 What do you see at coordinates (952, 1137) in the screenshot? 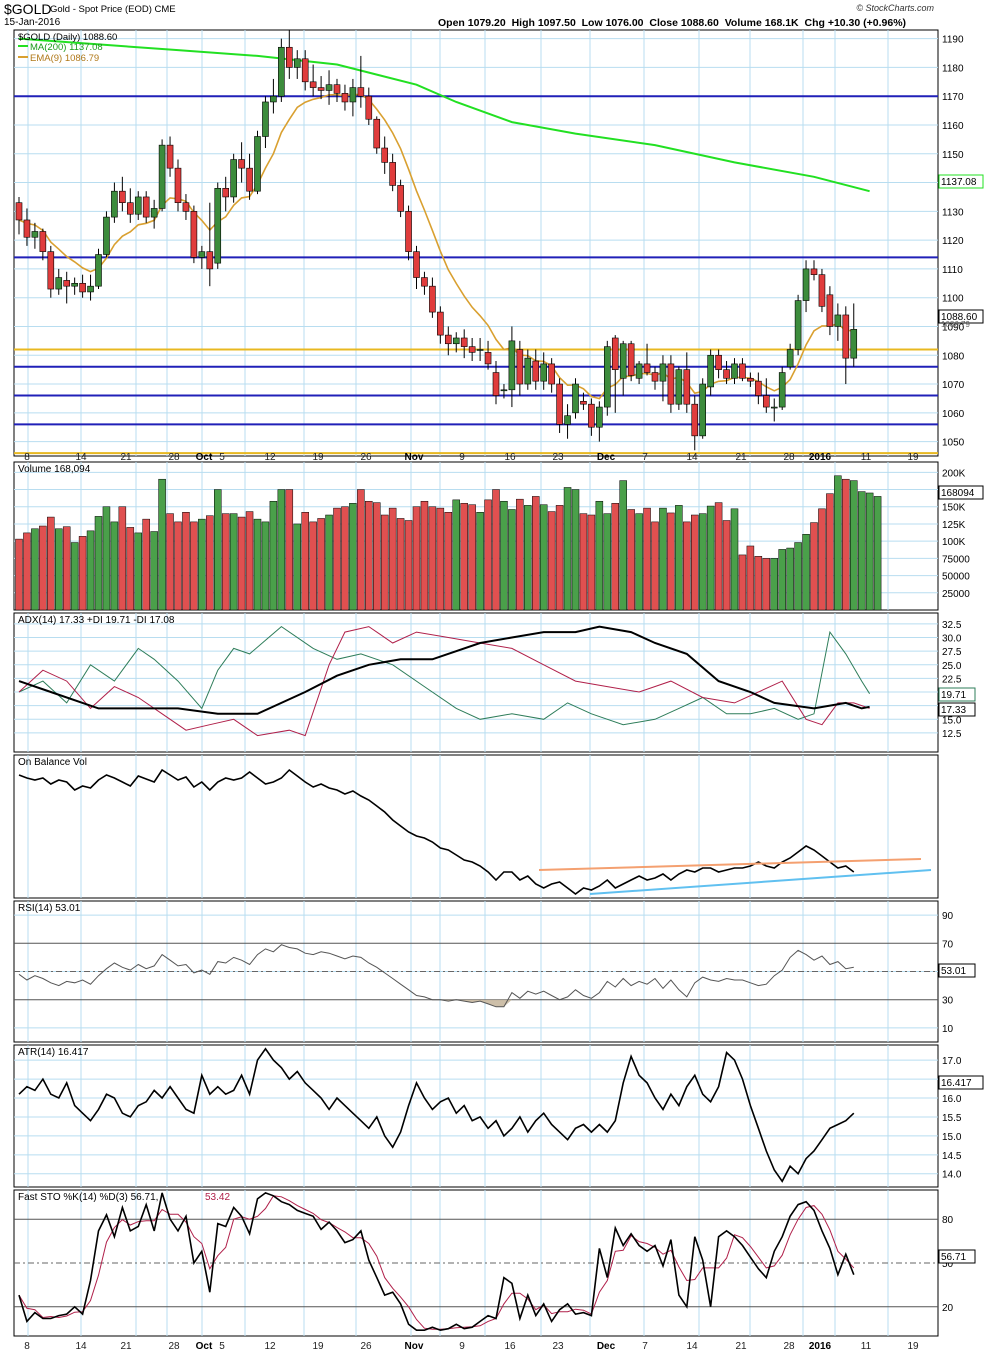
I see `atr-tick-label: 15.0` at bounding box center [952, 1137].